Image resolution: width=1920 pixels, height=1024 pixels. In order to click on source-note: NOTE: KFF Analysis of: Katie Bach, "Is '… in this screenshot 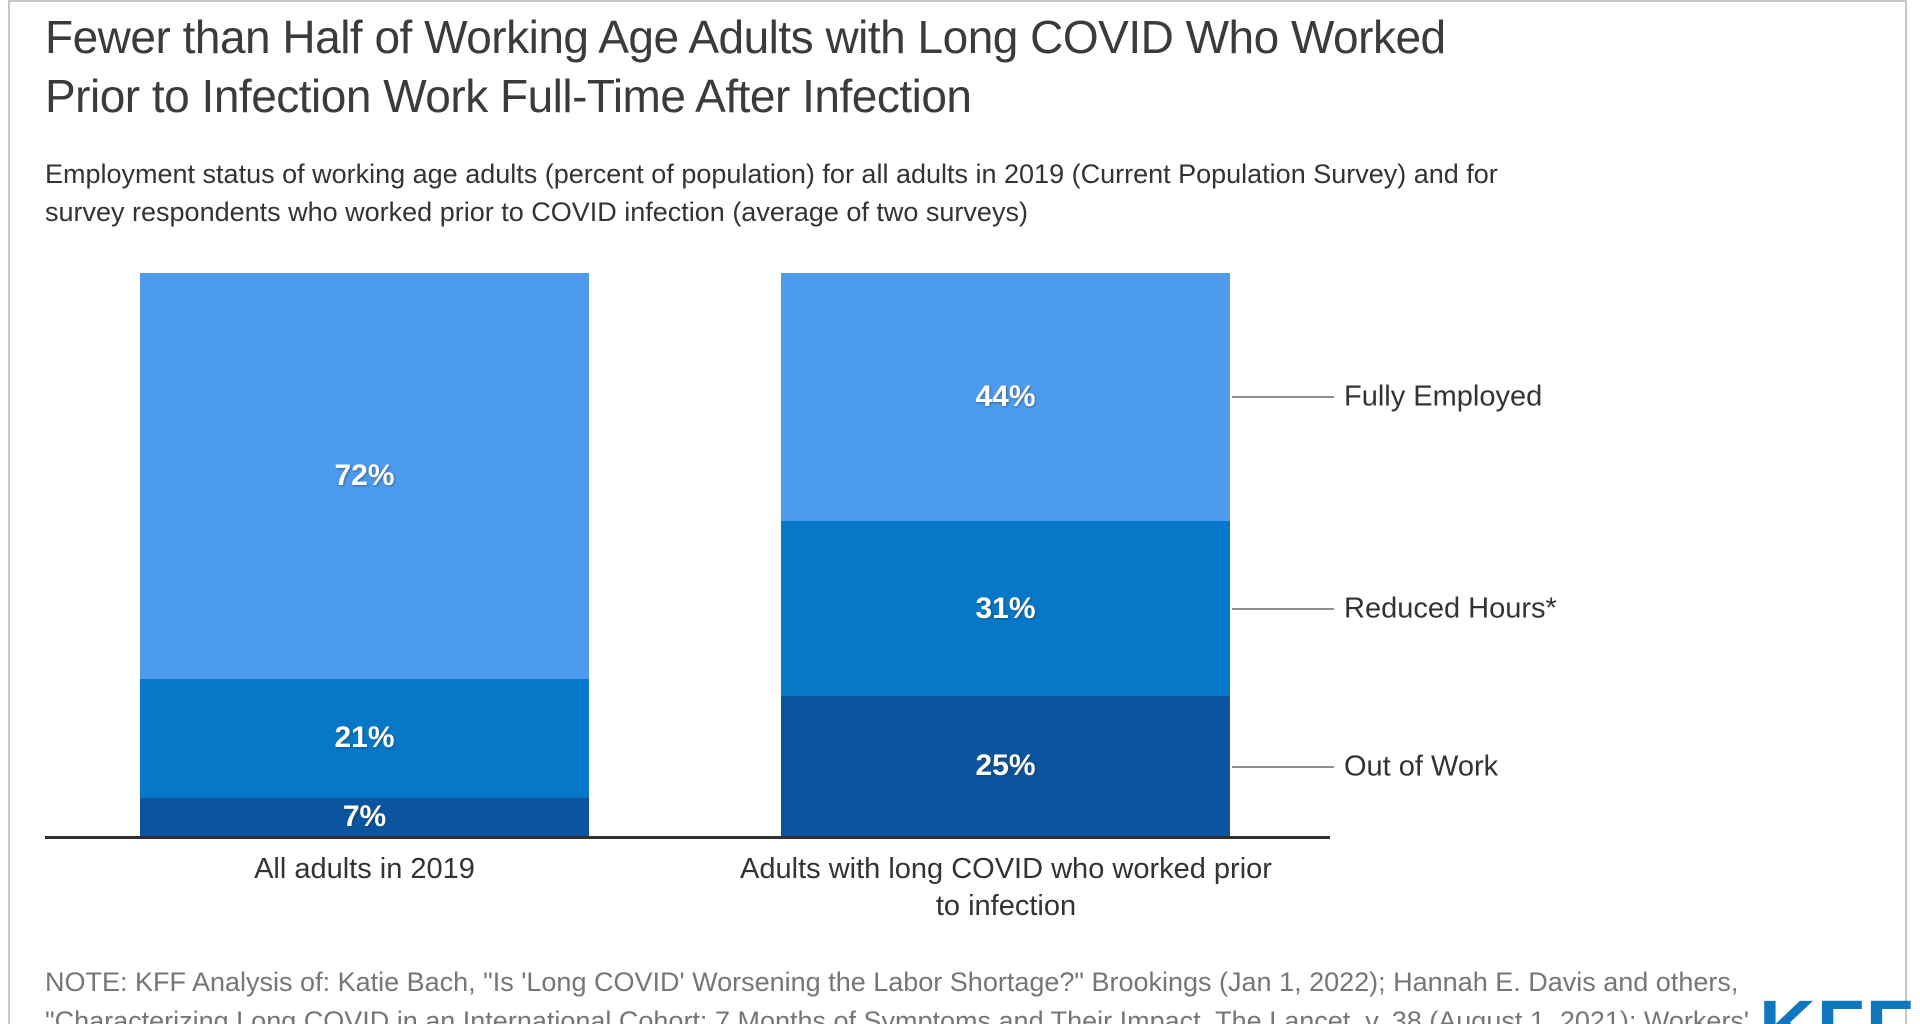, I will do `click(905, 993)`.